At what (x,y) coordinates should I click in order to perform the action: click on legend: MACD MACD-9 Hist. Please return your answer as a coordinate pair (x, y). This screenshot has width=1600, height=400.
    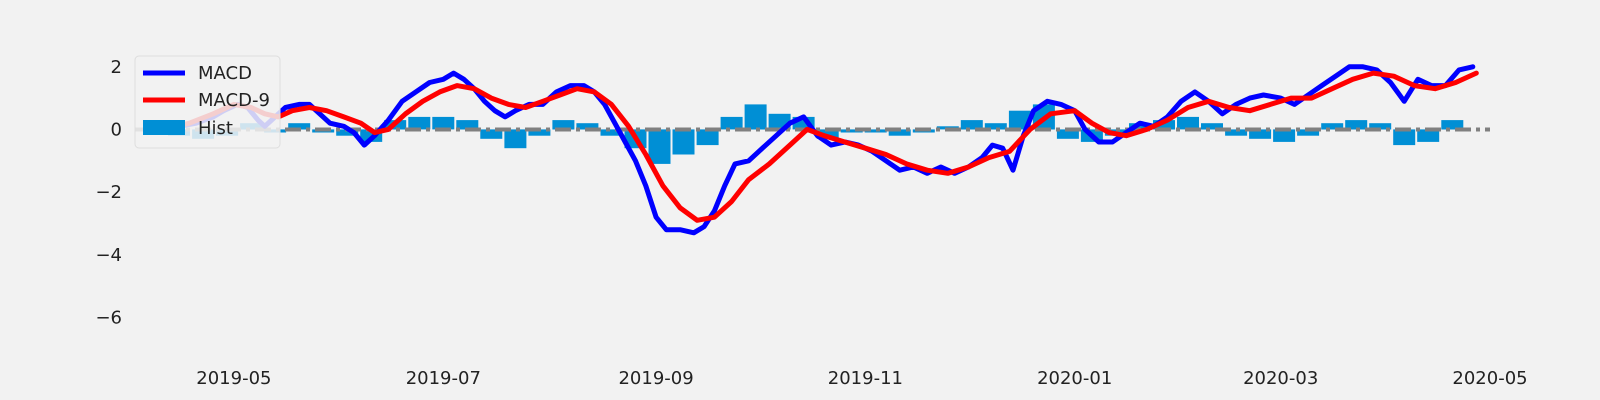
    Looking at the image, I should click on (207, 102).